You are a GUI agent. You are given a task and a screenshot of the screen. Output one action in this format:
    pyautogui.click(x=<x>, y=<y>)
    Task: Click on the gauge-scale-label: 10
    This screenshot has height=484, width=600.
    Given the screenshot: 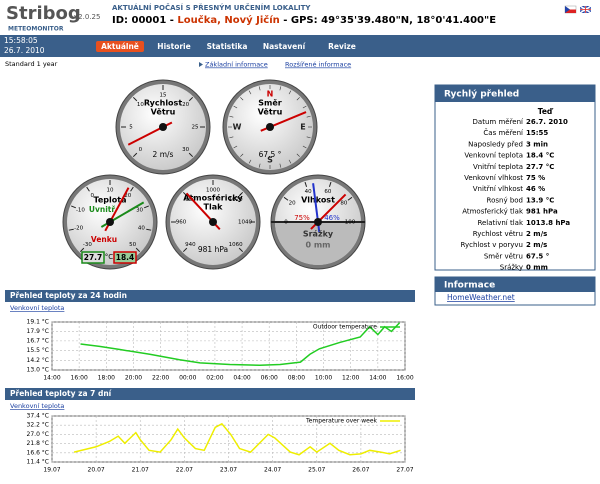 What is the action you would take?
    pyautogui.click(x=110, y=191)
    